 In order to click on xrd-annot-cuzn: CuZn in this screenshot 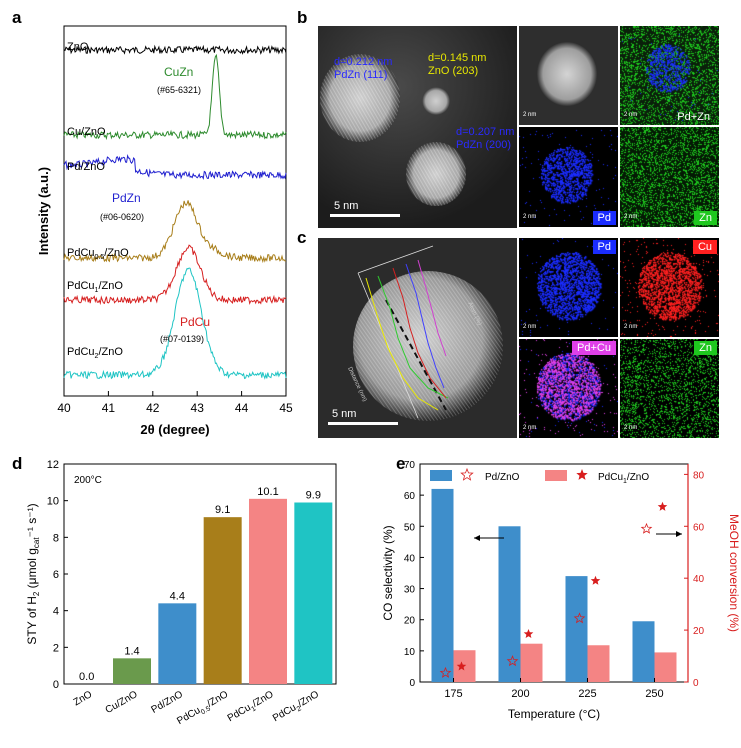, I will do `click(178, 72)`.